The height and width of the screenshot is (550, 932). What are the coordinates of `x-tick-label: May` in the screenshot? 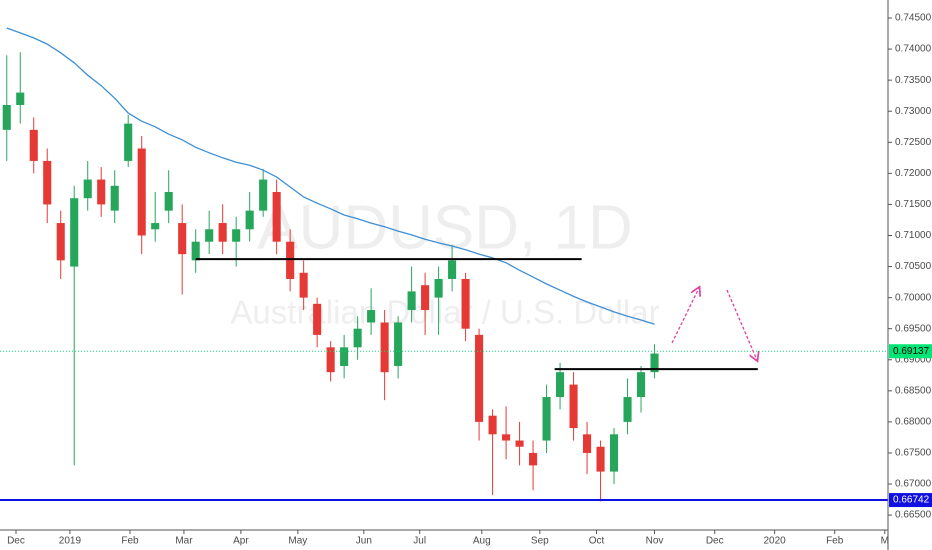 It's located at (297, 541).